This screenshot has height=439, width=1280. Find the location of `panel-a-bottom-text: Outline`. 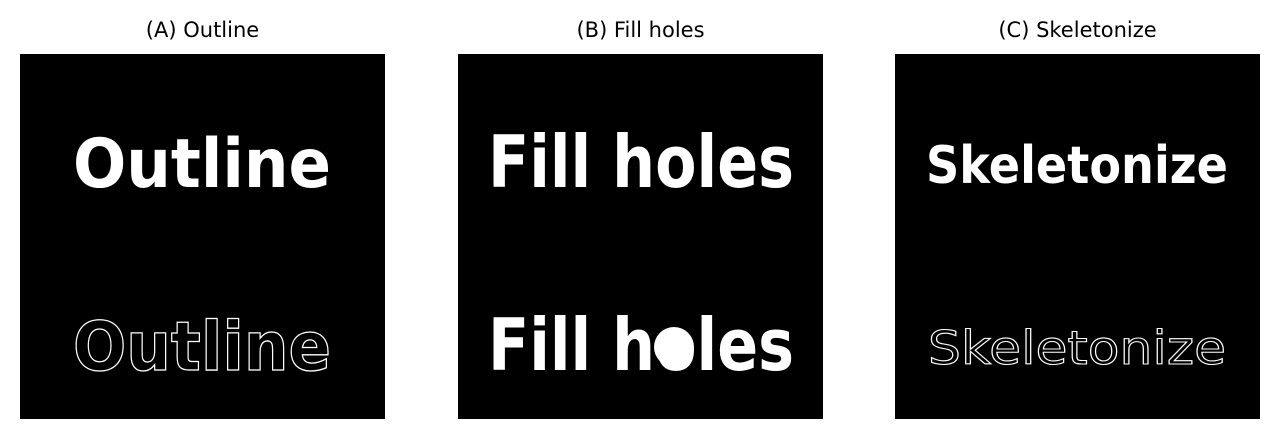

panel-a-bottom-text: Outline is located at coordinates (202, 347).